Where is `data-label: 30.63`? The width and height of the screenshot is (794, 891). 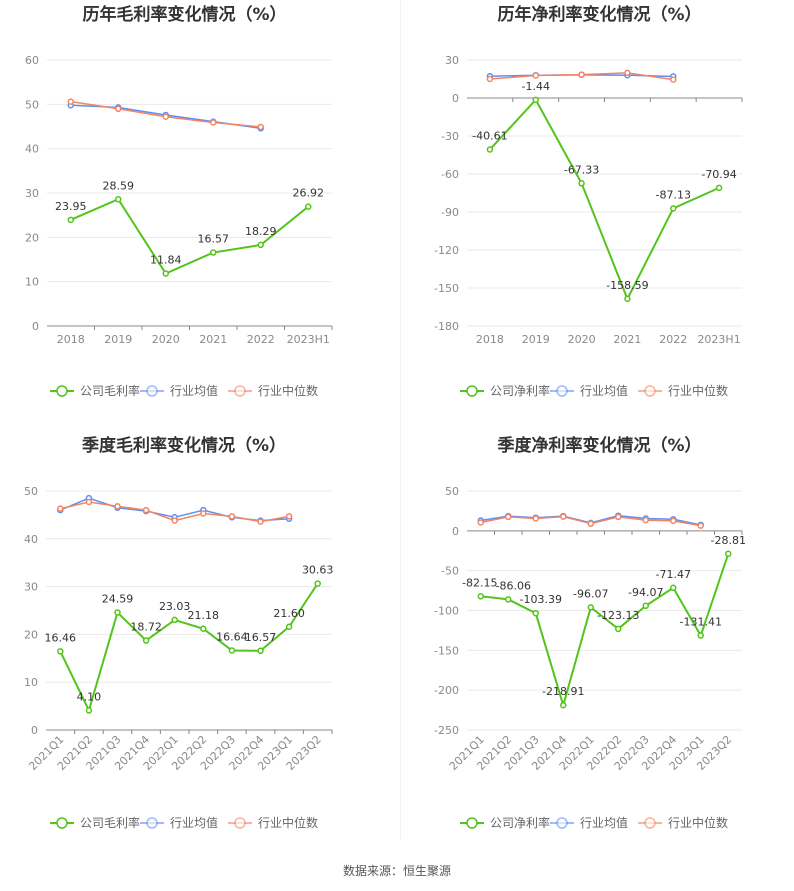 data-label: 30.63 is located at coordinates (318, 570).